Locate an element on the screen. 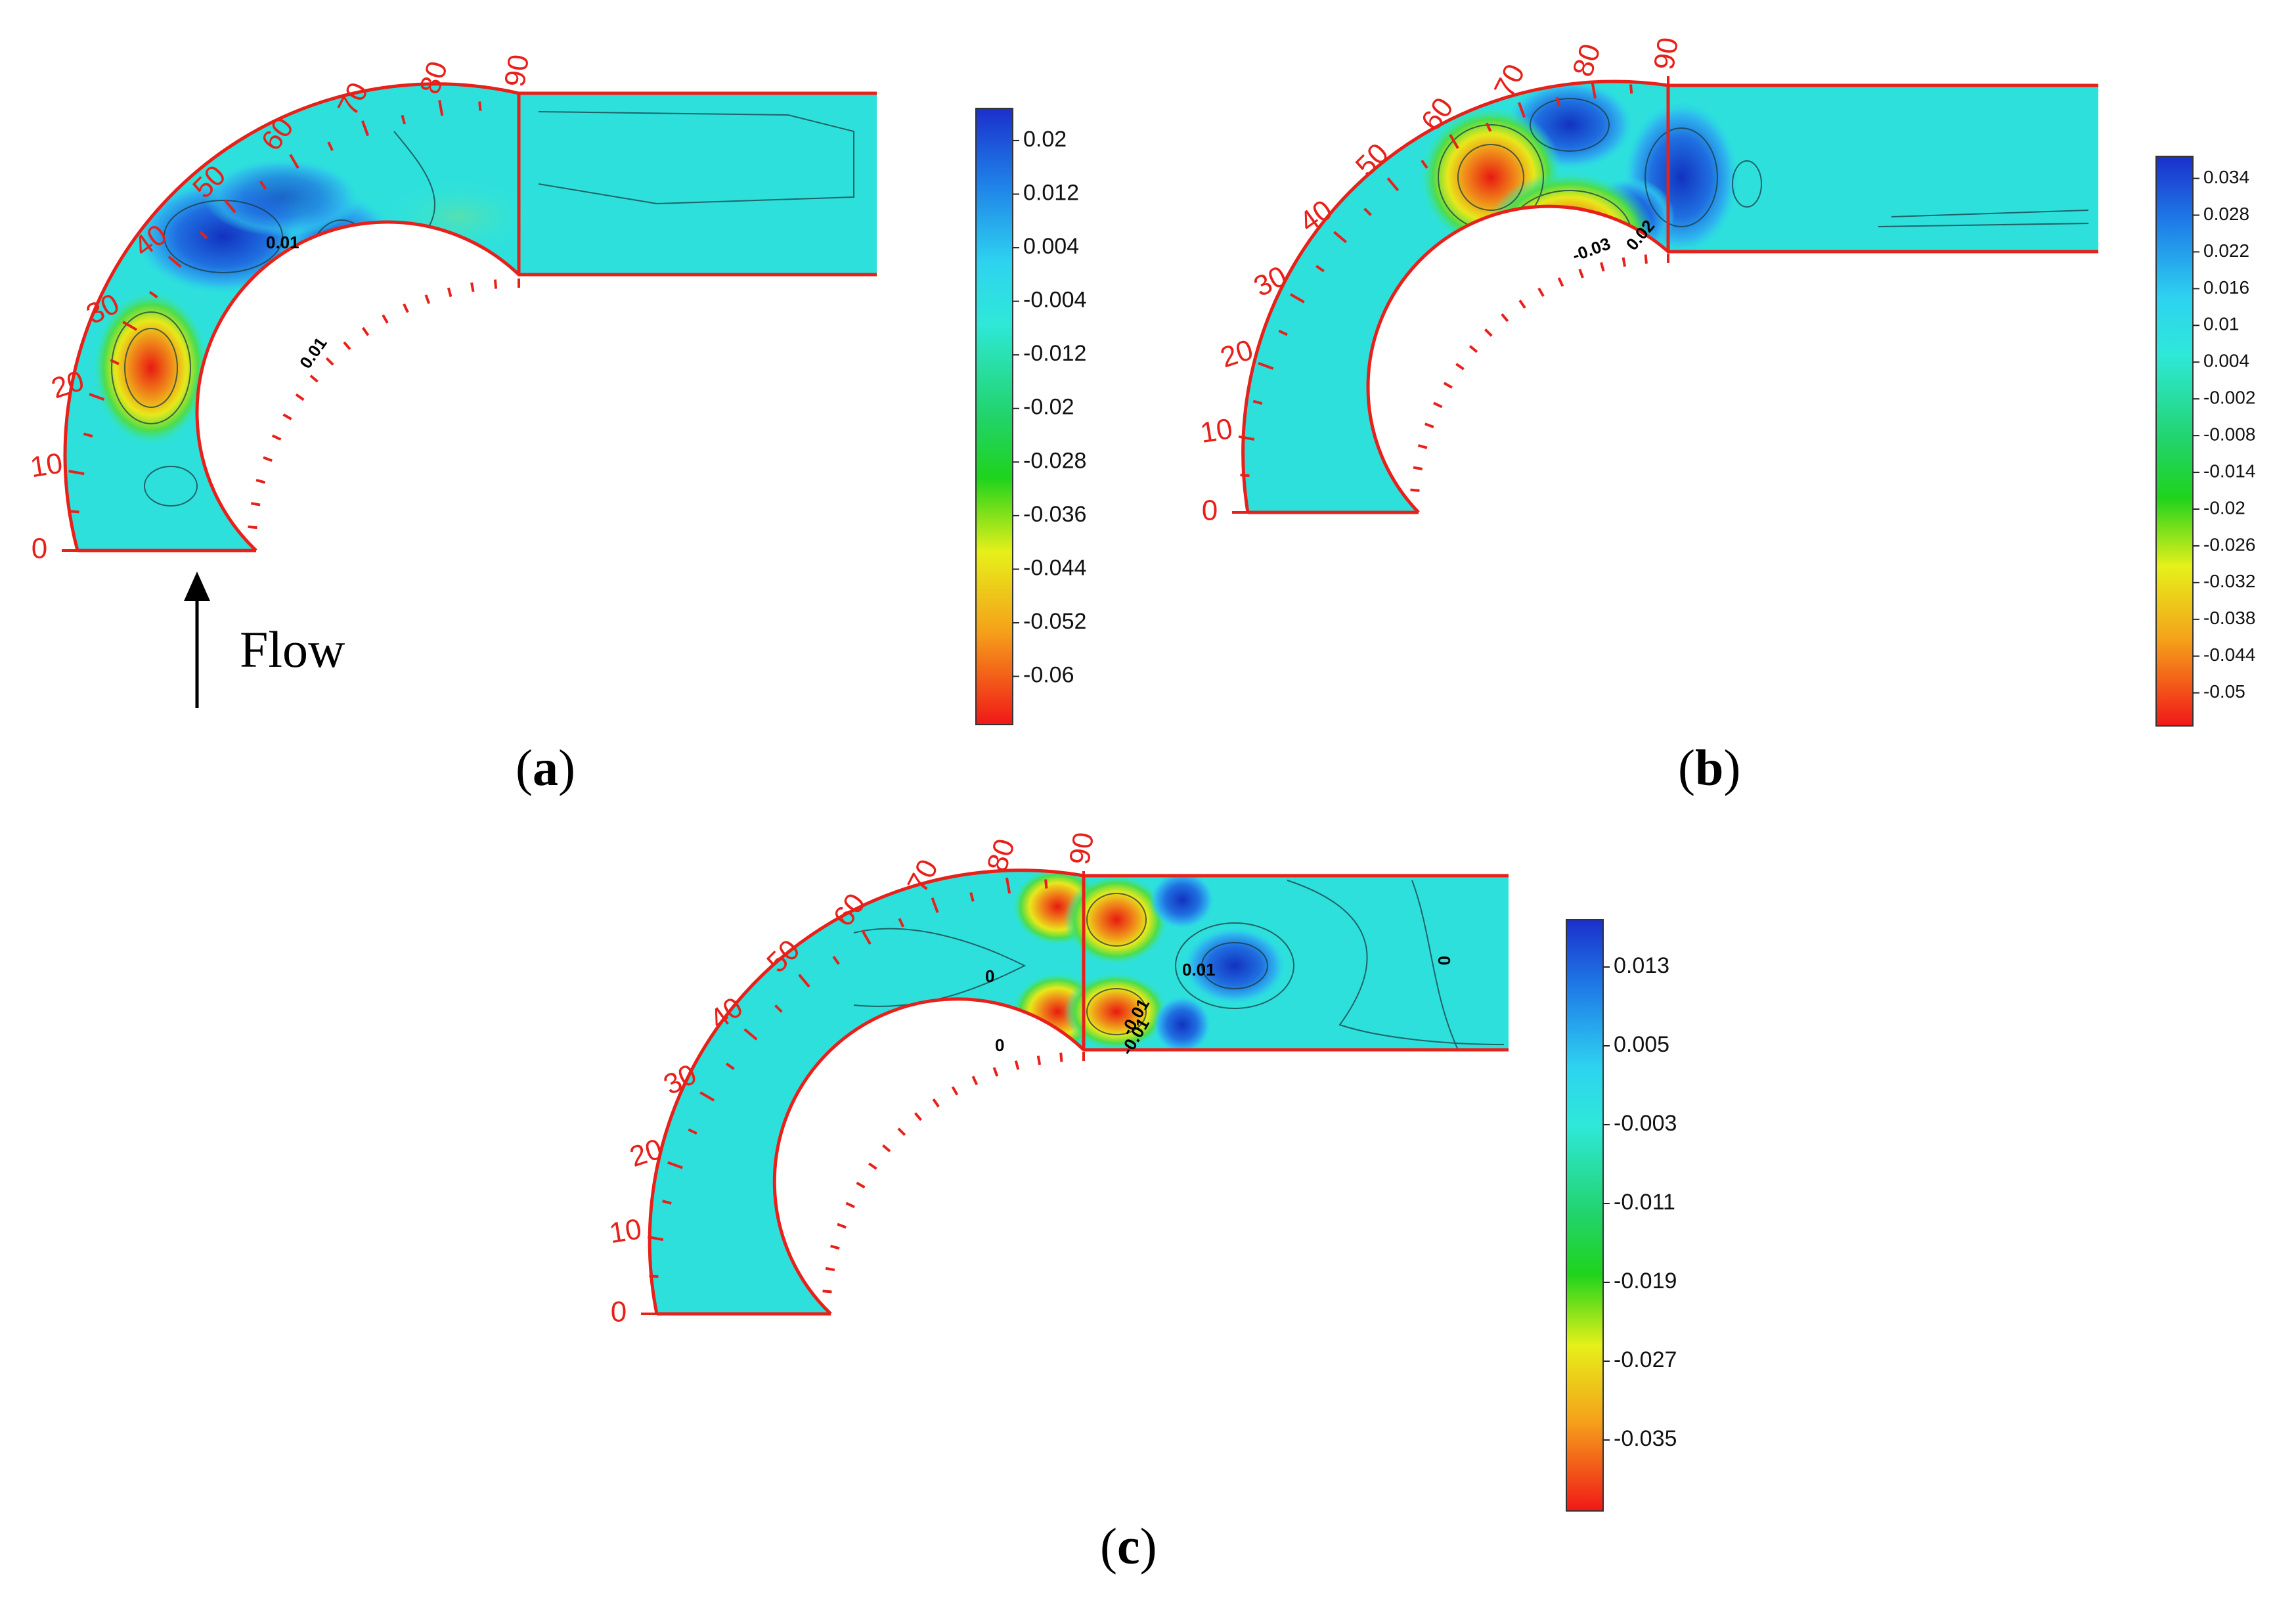 The image size is (2296, 1597). colorbar-label: -0.032 is located at coordinates (2229, 581).